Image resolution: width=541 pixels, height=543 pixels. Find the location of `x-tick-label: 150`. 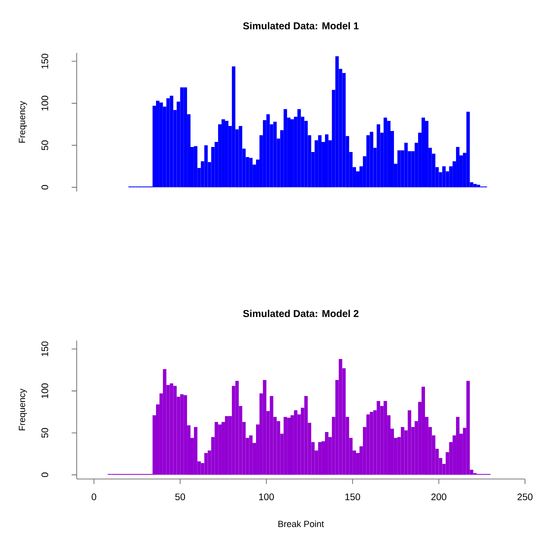

x-tick-label: 150 is located at coordinates (352, 497).